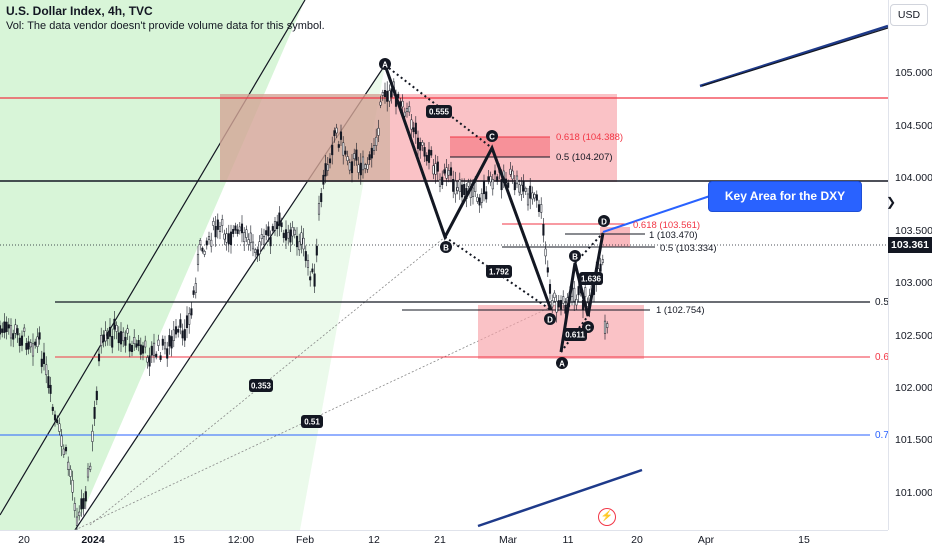 Image resolution: width=932 pixels, height=551 pixels. What do you see at coordinates (93, 540) in the screenshot?
I see `time-tick: 2024` at bounding box center [93, 540].